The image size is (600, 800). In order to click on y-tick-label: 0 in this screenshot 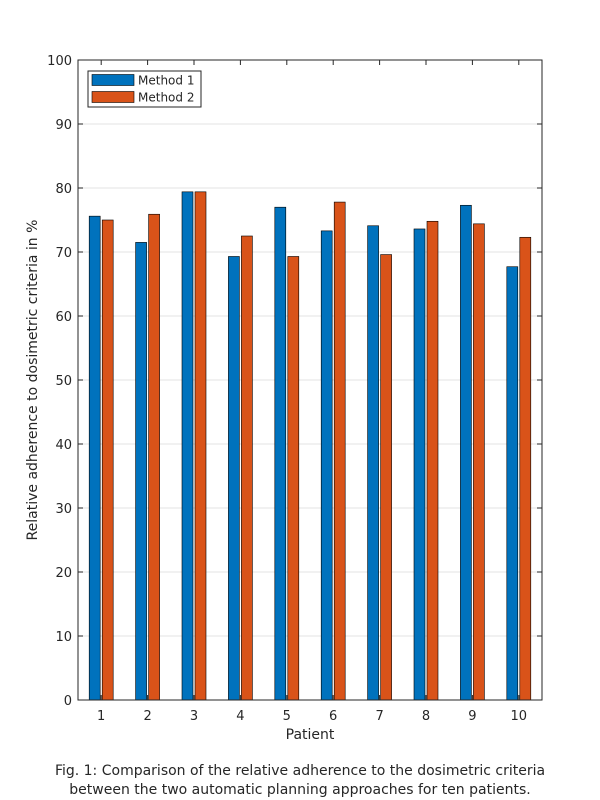, I will do `click(68, 701)`.